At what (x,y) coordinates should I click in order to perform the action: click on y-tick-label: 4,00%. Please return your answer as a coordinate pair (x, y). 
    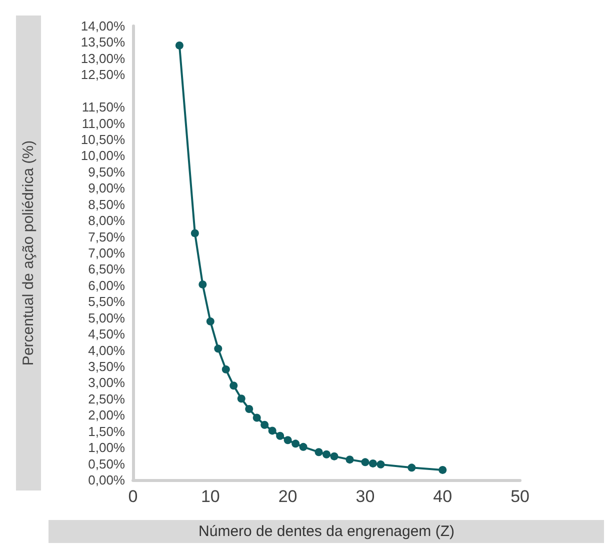
    Looking at the image, I should click on (107, 350).